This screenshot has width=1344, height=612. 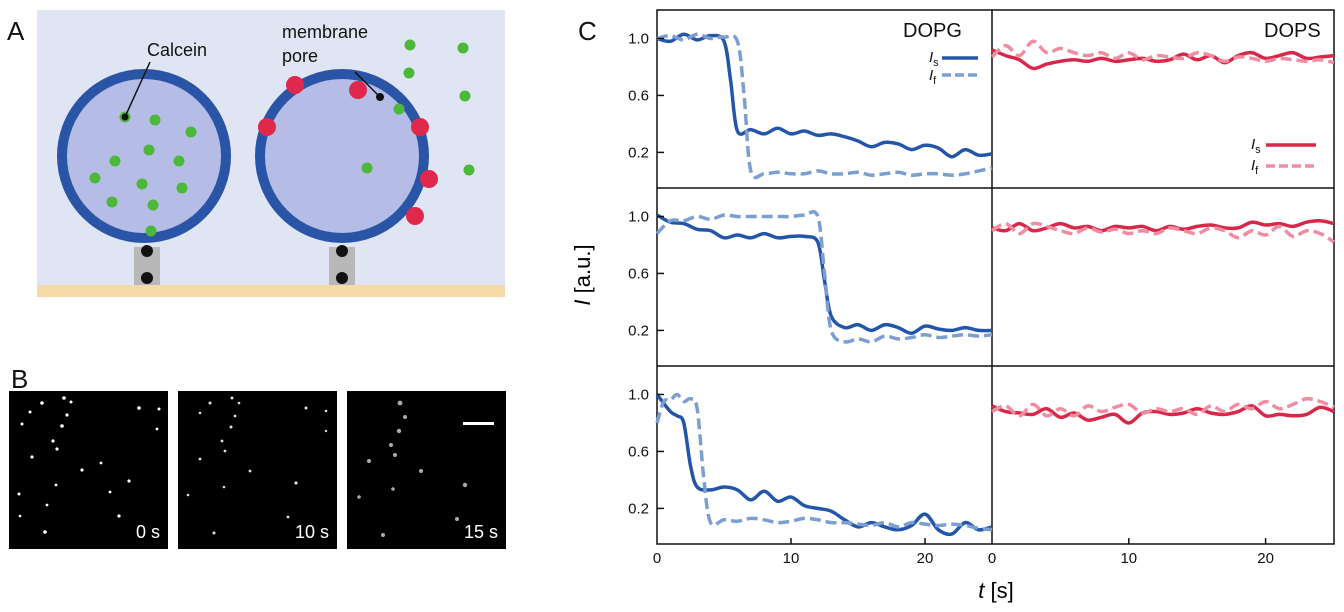 What do you see at coordinates (1163, 414) in the screenshot?
I see `dops-row3-is-line` at bounding box center [1163, 414].